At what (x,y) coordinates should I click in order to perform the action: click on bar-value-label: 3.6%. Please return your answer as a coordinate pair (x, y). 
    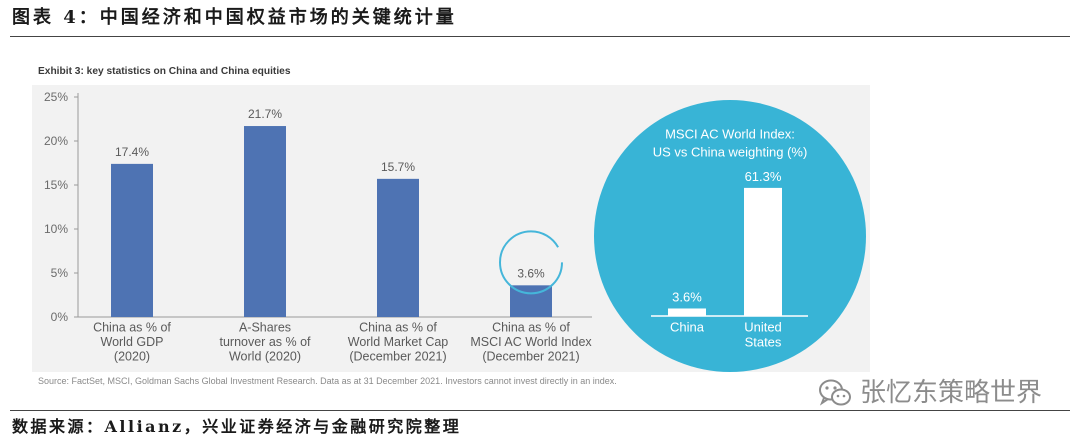
    Looking at the image, I should click on (531, 273).